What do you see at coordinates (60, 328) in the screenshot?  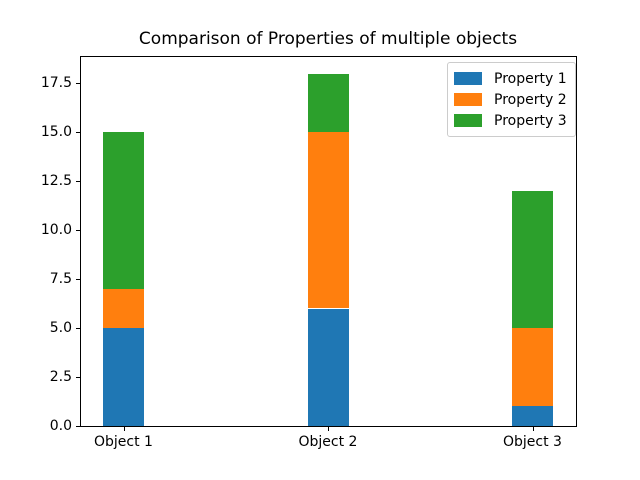 I see `y-tick-label: 5.0` at bounding box center [60, 328].